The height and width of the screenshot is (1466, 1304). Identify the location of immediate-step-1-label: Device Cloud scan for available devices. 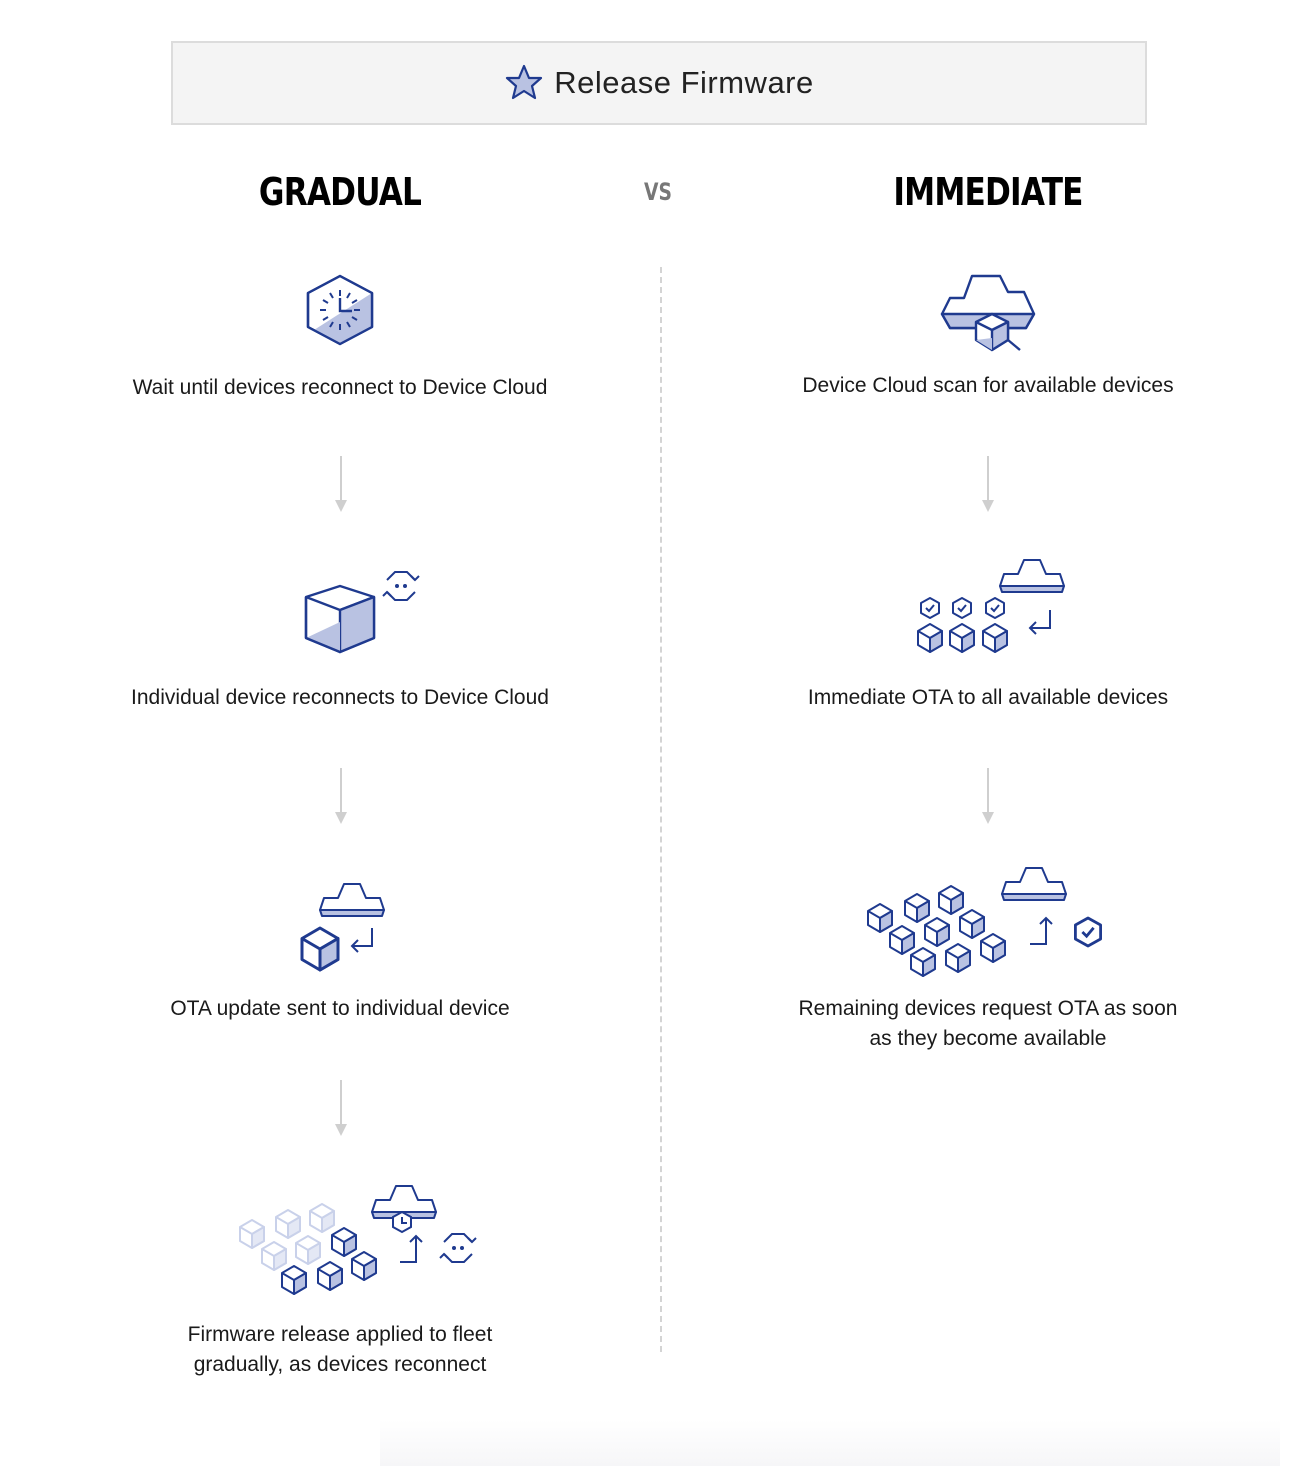
(988, 385).